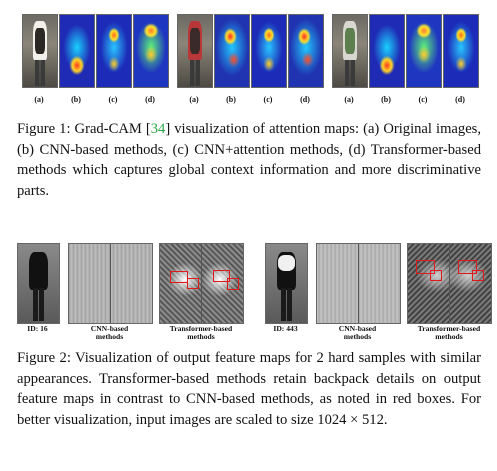 Image resolution: width=497 pixels, height=471 pixels. I want to click on fig2-left-cnn-label: CNN-based methods, so click(109, 332).